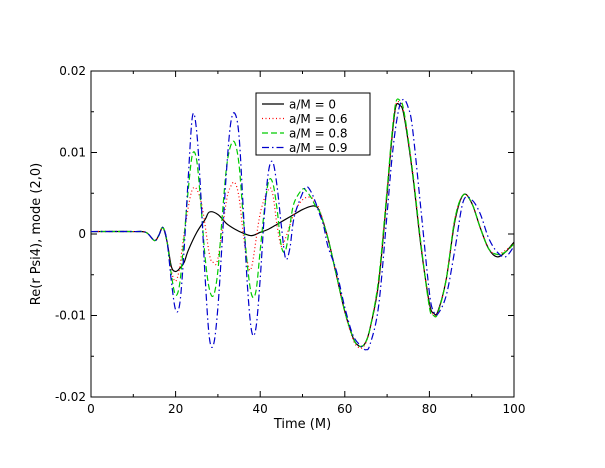 The image size is (605, 468). Describe the element at coordinates (514, 409) in the screenshot. I see `x-tick-label: 100` at that location.